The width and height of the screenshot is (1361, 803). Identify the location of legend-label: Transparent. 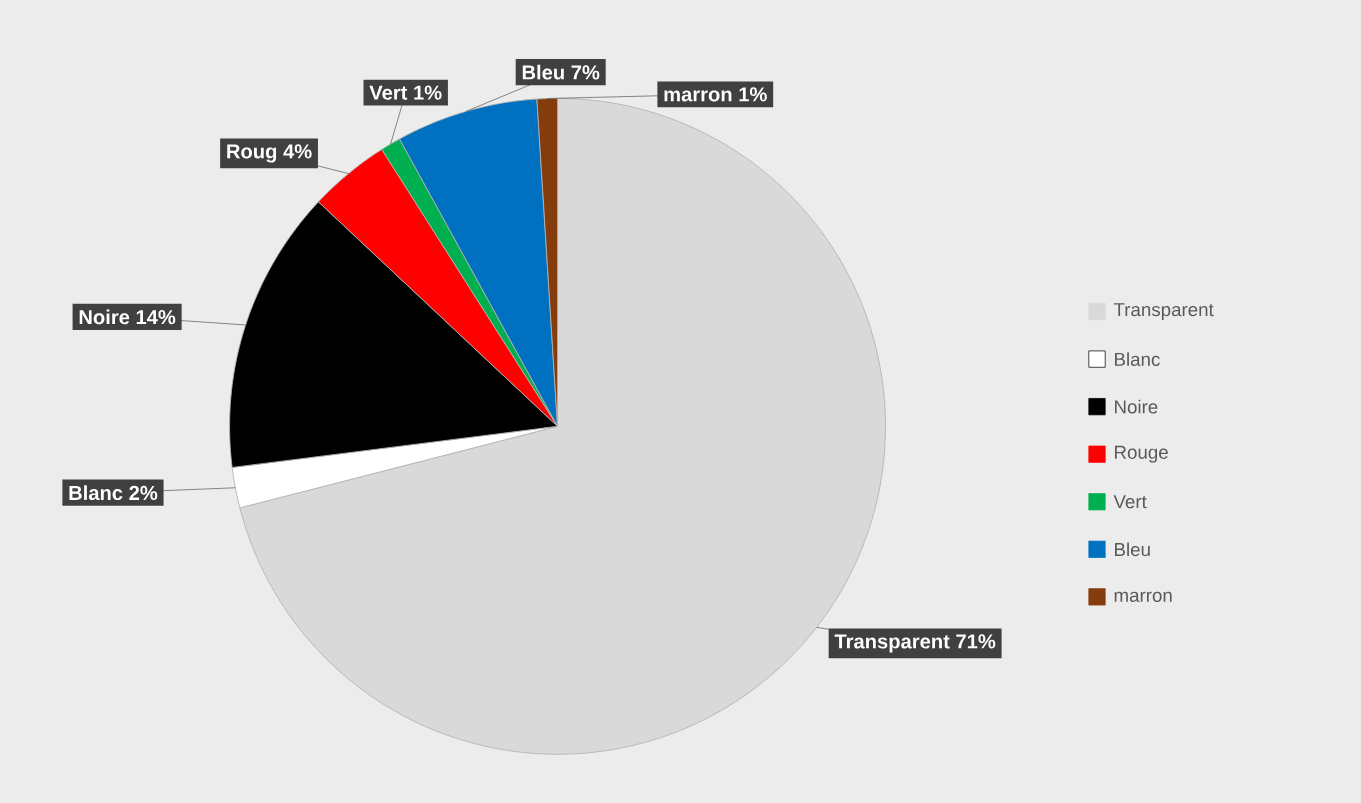
(1163, 311).